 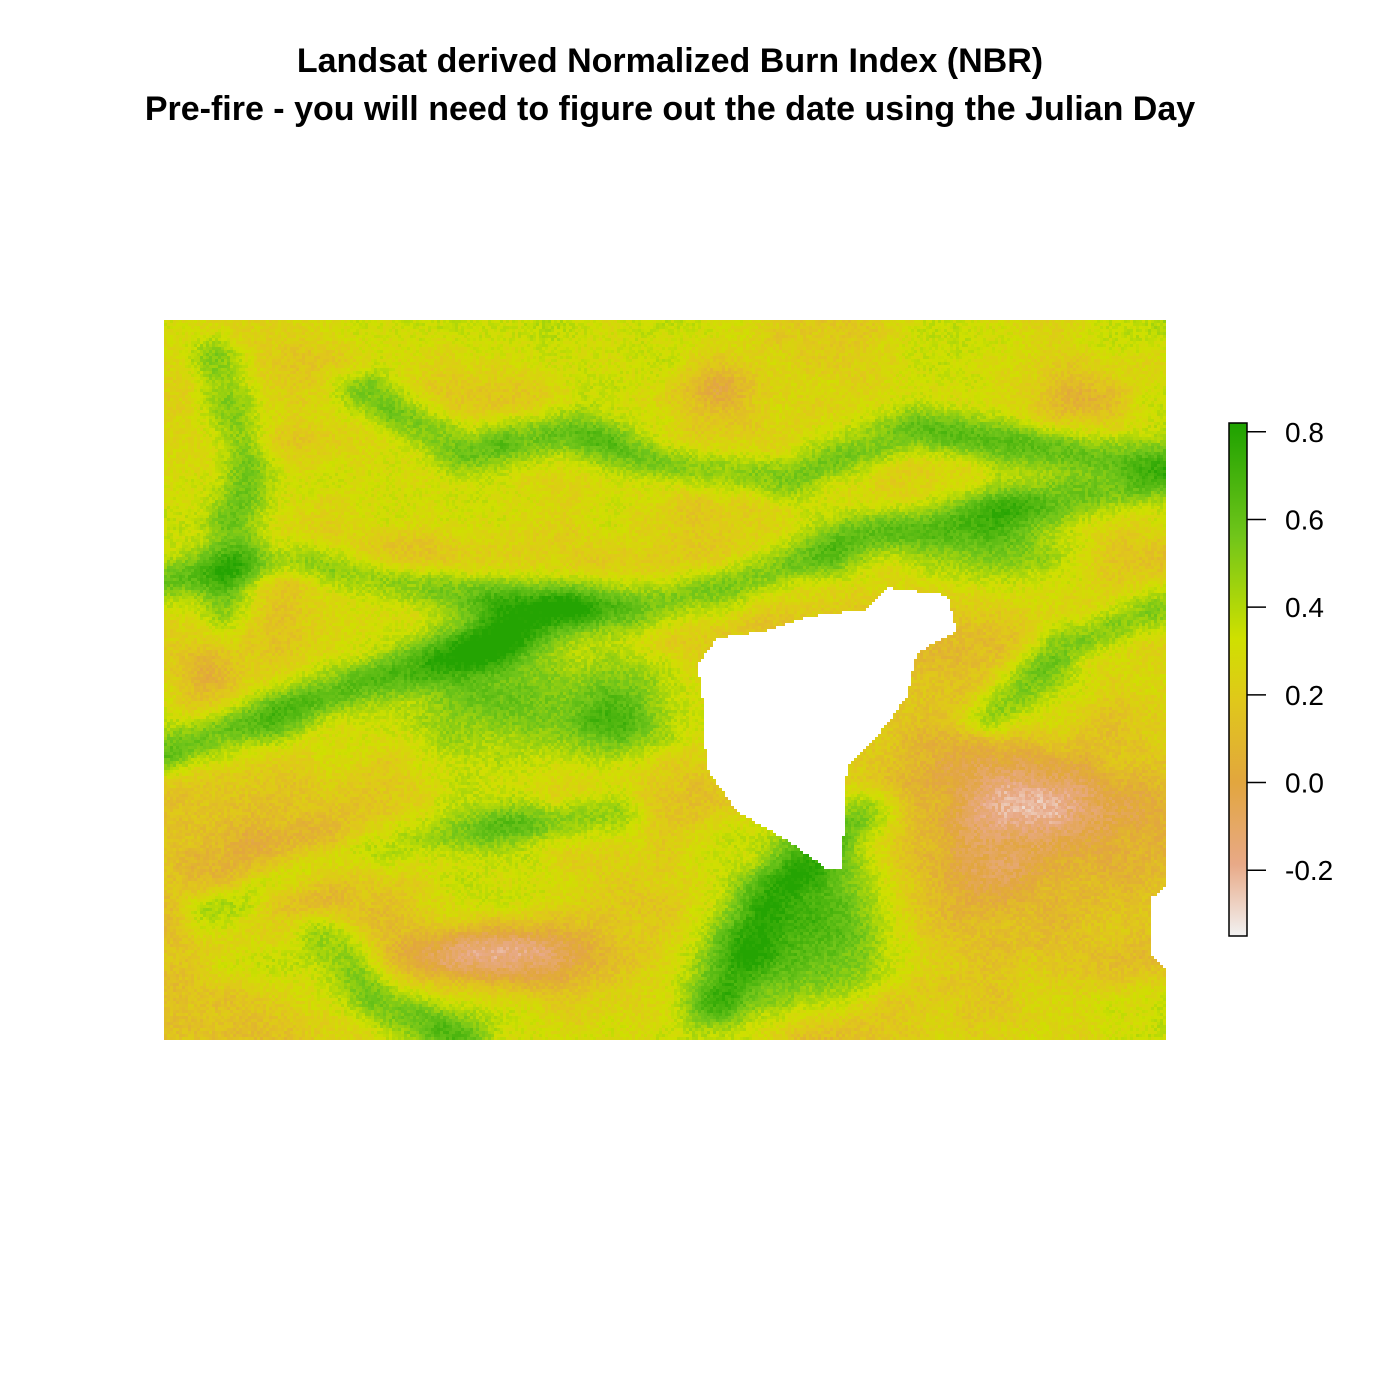 I want to click on colorbar-ticks: 0.8 0.6 0.4 0.2 0.0 -0.2, so click(x=1290, y=651).